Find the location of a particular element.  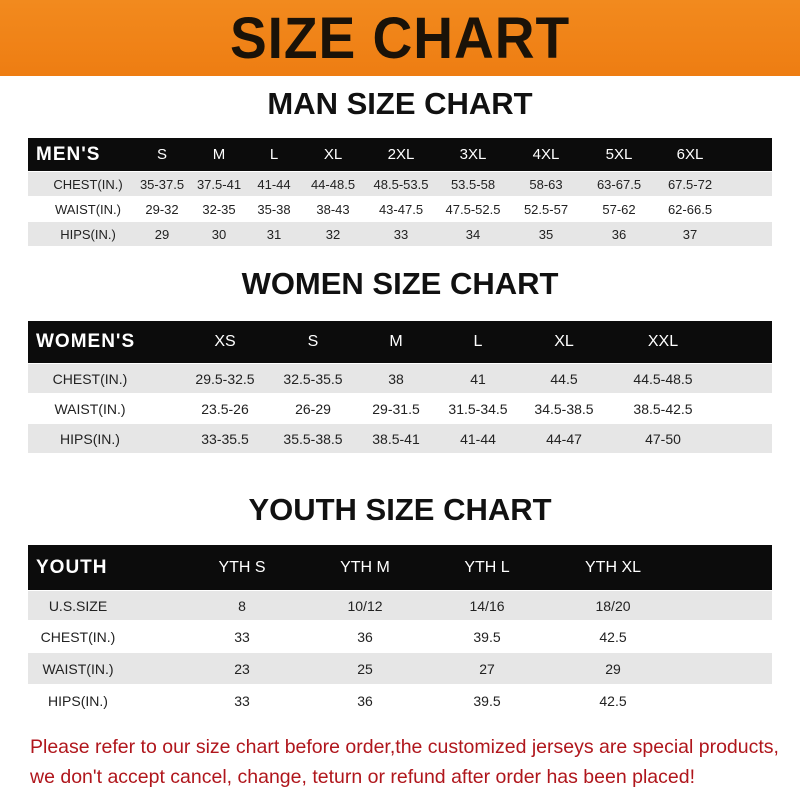

table-cell: 32-35 is located at coordinates (219, 209).